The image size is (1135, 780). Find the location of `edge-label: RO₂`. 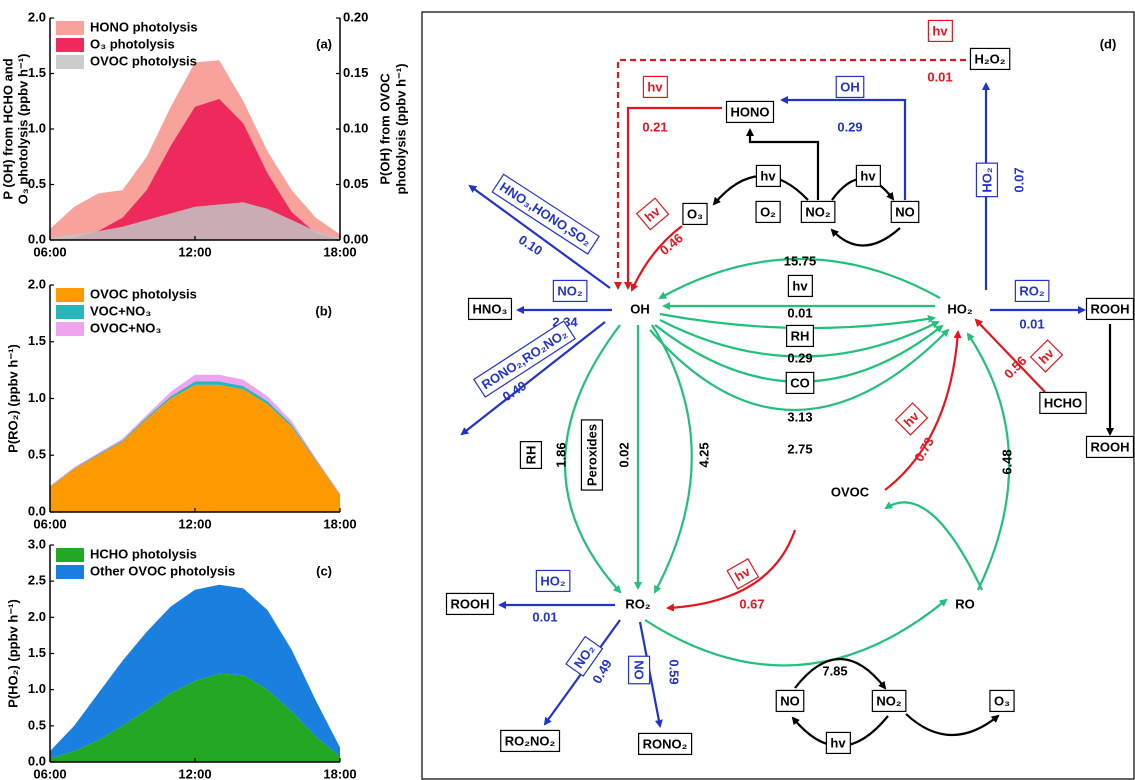

edge-label: RO₂ is located at coordinates (1032, 291).